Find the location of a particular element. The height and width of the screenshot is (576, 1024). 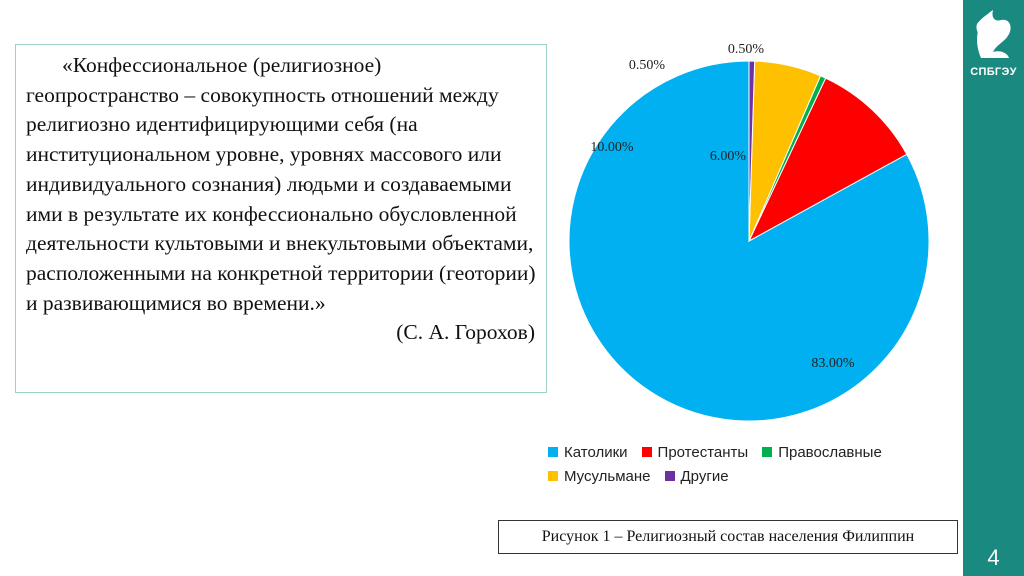

legend-label: Мусульмане is located at coordinates (607, 476).